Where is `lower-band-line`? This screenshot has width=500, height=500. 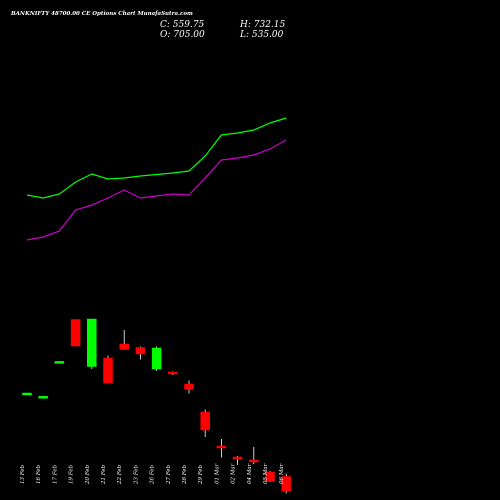 lower-band-line is located at coordinates (156, 190).